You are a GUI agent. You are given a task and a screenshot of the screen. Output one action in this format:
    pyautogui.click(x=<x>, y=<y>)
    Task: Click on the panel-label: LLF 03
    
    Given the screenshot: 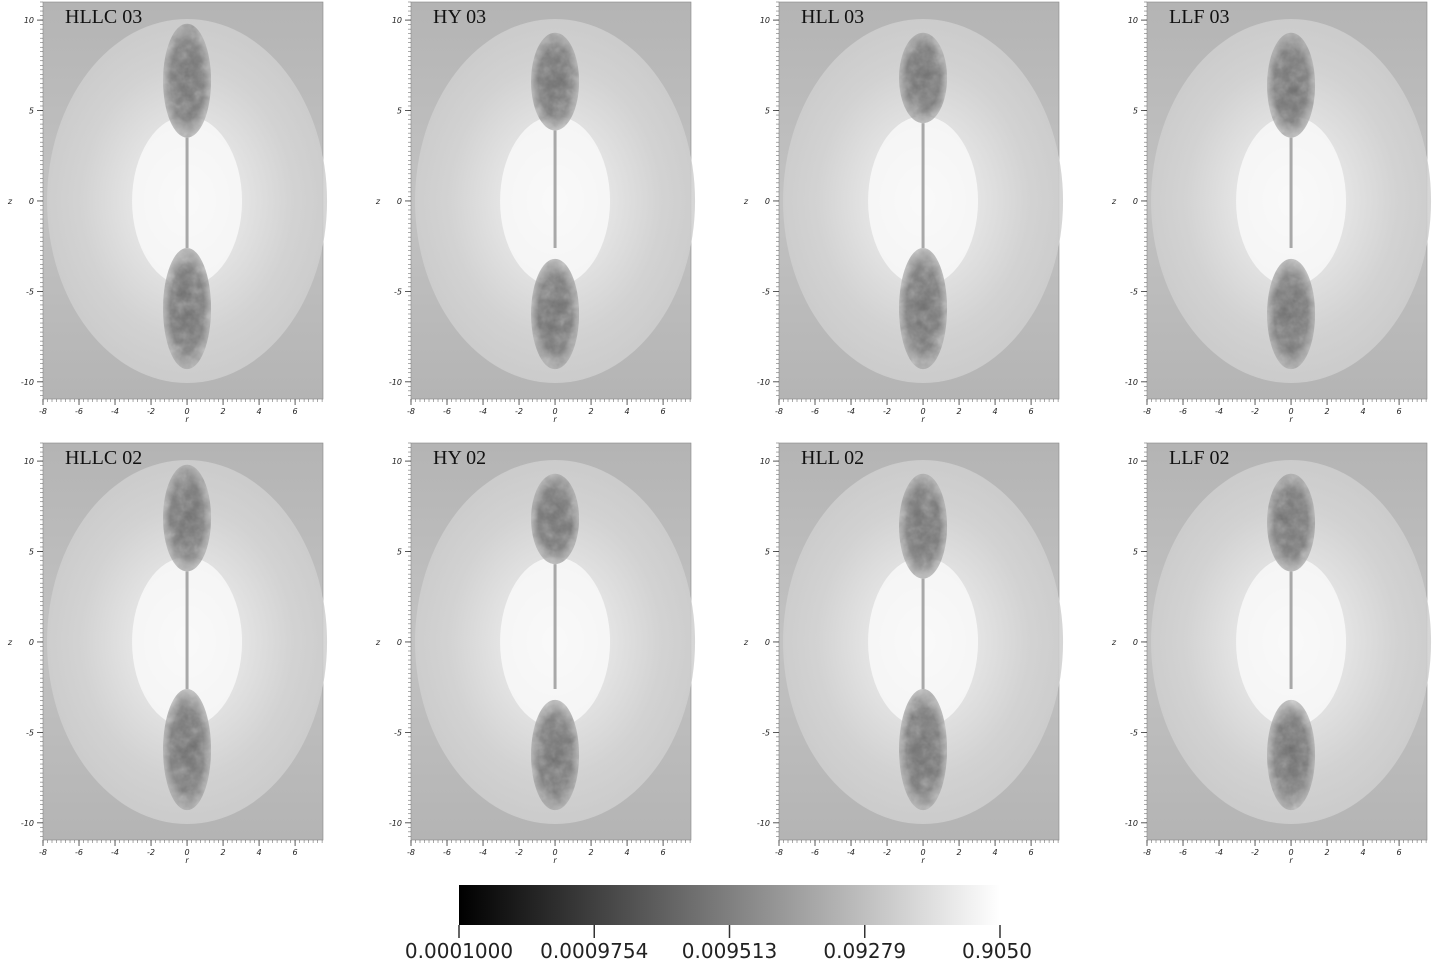 What is the action you would take?
    pyautogui.click(x=1199, y=17)
    